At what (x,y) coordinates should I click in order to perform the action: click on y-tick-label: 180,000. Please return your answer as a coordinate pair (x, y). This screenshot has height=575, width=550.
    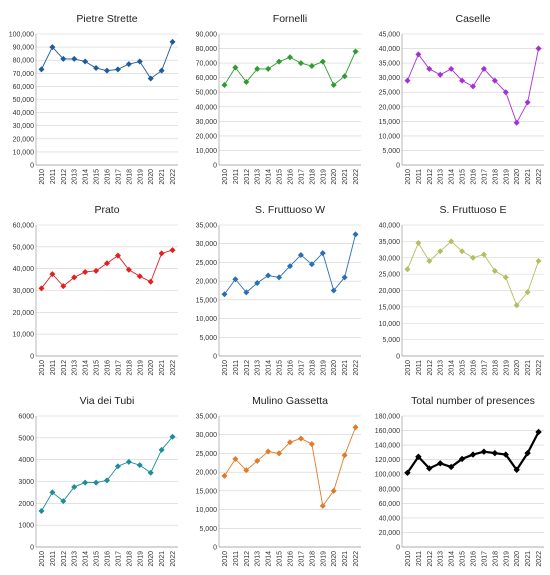
    Looking at the image, I should click on (387, 417).